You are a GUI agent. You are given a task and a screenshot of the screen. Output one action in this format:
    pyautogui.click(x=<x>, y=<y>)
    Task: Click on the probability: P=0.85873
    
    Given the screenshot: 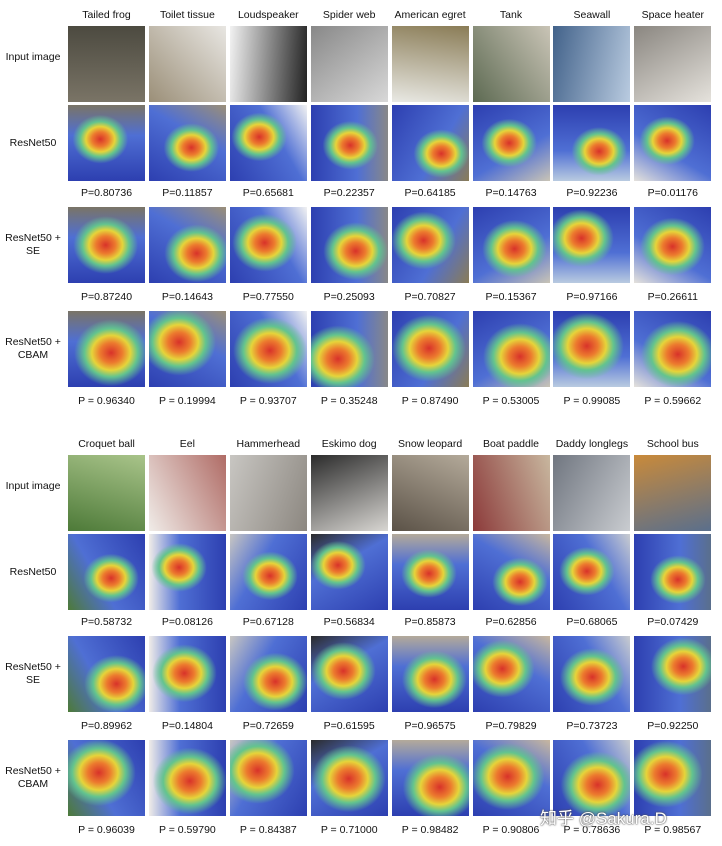 What is the action you would take?
    pyautogui.click(x=430, y=622)
    